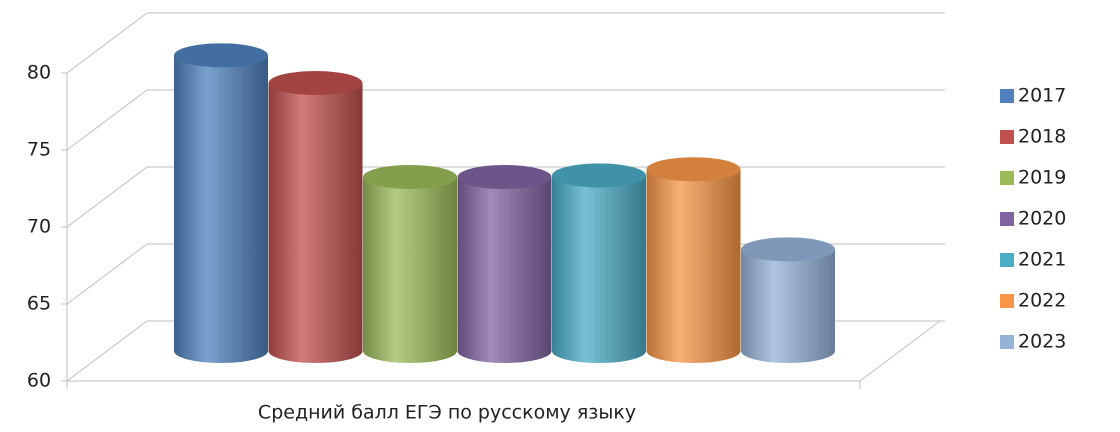 The image size is (1120, 432). What do you see at coordinates (1042, 219) in the screenshot?
I see `legend-label: 2020` at bounding box center [1042, 219].